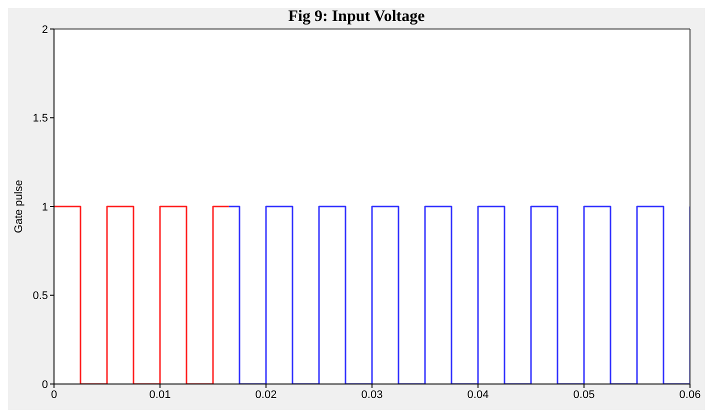 The height and width of the screenshot is (418, 713). What do you see at coordinates (45, 30) in the screenshot?
I see `y-tick-label: 2` at bounding box center [45, 30].